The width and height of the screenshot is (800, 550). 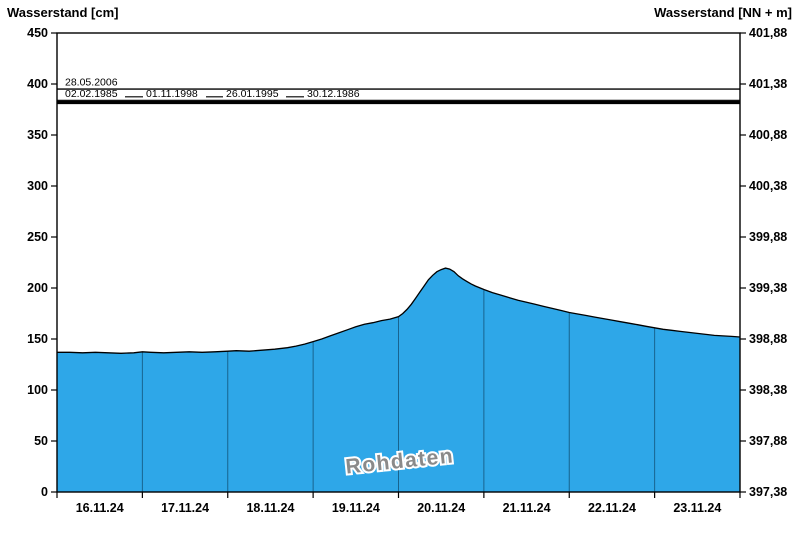 I want to click on reference-line-label: 30.12.1986, so click(x=333, y=94).